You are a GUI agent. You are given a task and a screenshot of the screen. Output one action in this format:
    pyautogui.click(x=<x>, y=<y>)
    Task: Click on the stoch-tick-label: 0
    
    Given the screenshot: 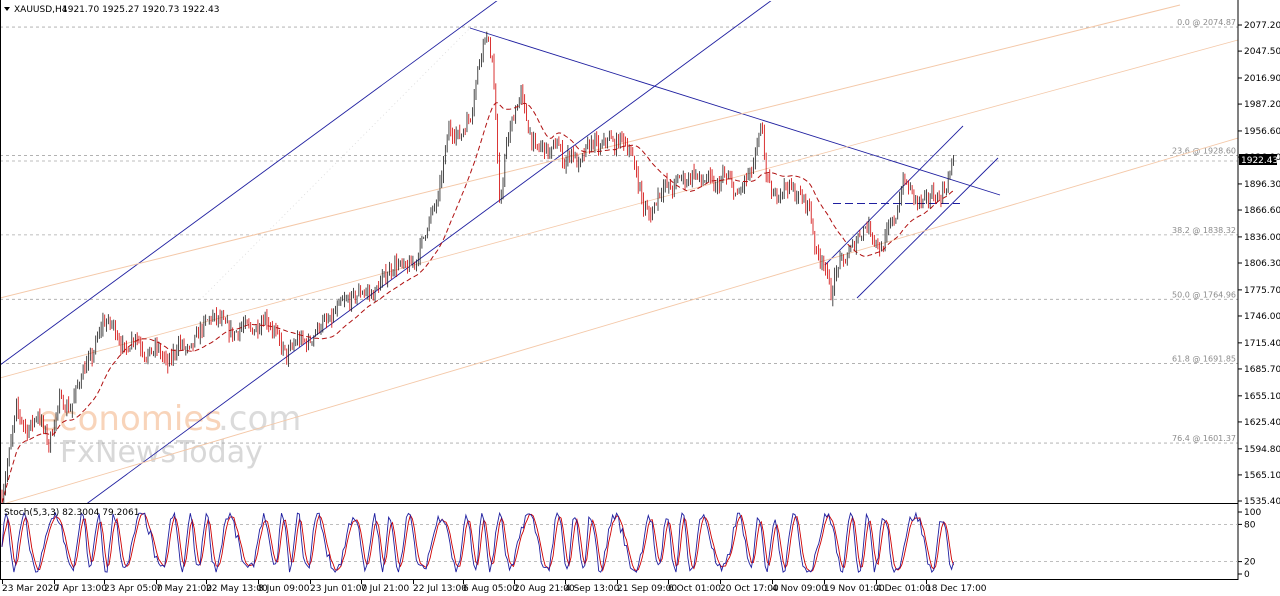 What is the action you would take?
    pyautogui.click(x=1247, y=575)
    